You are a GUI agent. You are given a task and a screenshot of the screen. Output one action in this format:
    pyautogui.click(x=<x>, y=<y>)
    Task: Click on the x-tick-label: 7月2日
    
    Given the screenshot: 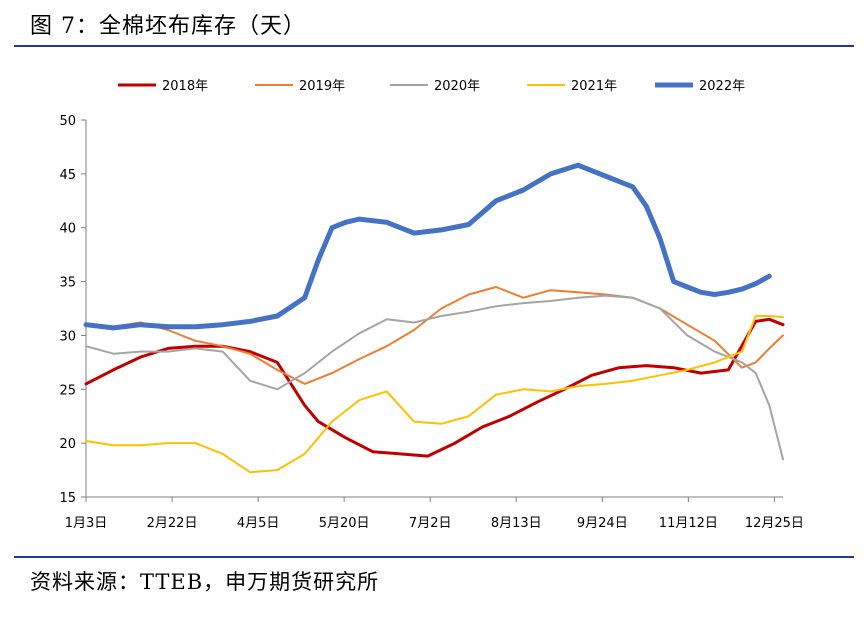 What is the action you would take?
    pyautogui.click(x=430, y=523)
    